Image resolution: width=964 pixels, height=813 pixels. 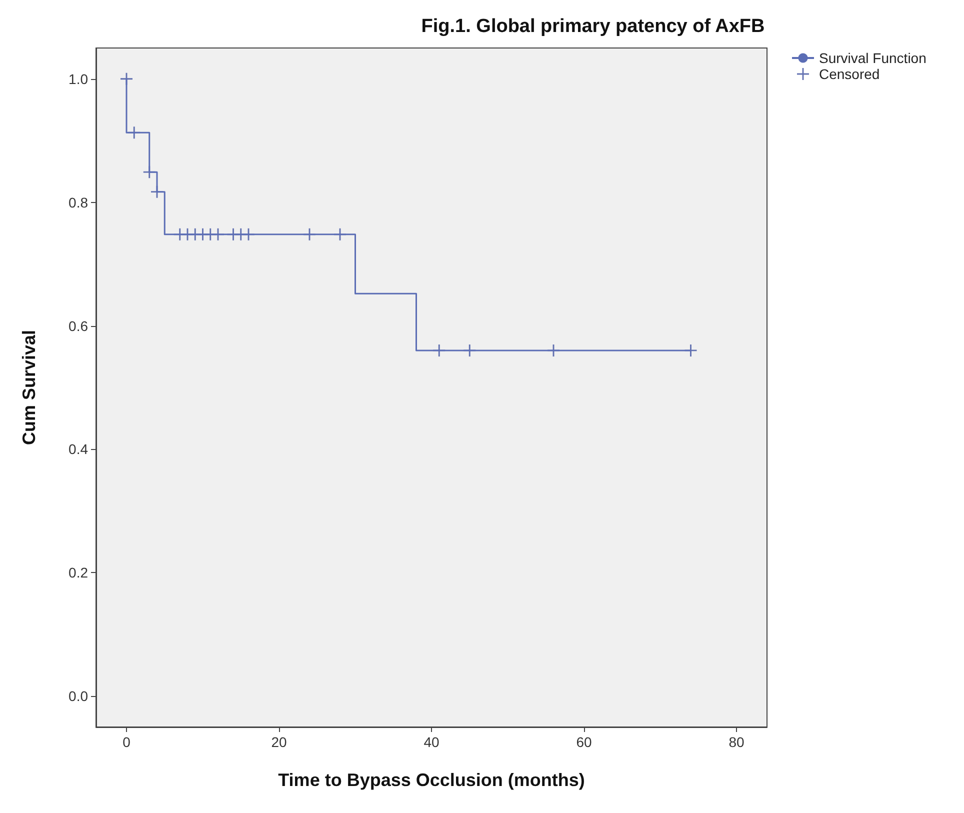 I want to click on y-axis-title: Cum Survival, so click(x=29, y=388).